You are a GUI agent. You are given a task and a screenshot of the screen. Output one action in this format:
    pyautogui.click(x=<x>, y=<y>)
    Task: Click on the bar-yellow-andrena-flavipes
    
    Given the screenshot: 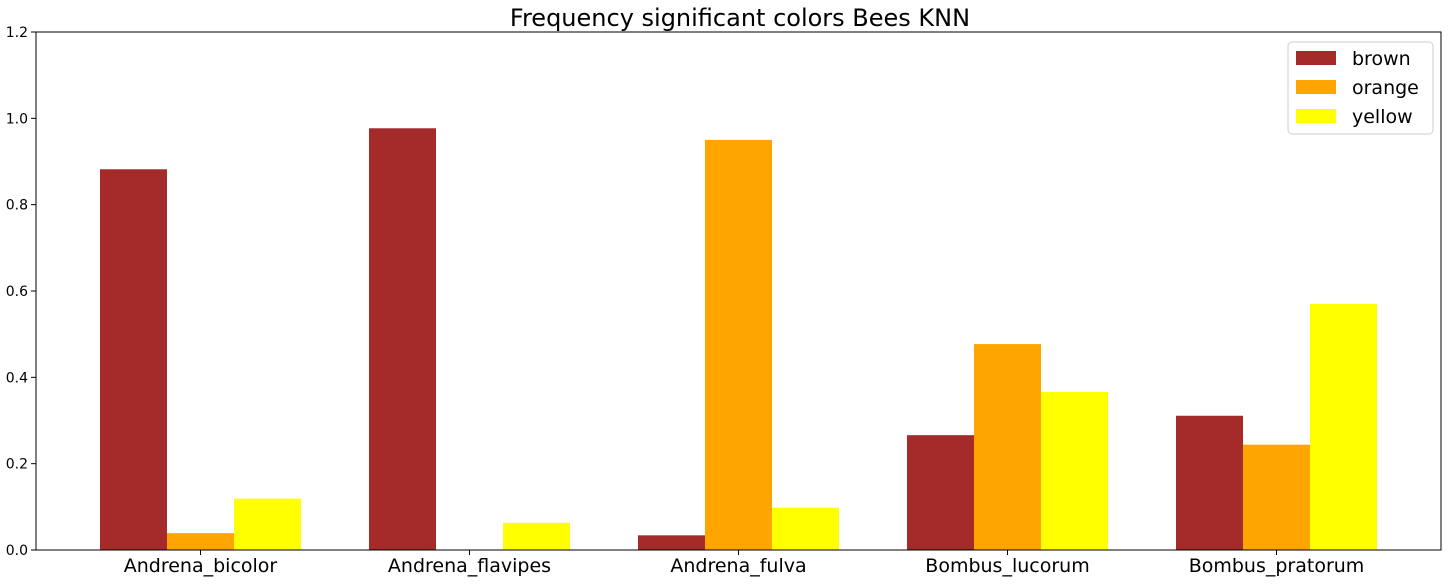 What is the action you would take?
    pyautogui.click(x=536, y=536)
    